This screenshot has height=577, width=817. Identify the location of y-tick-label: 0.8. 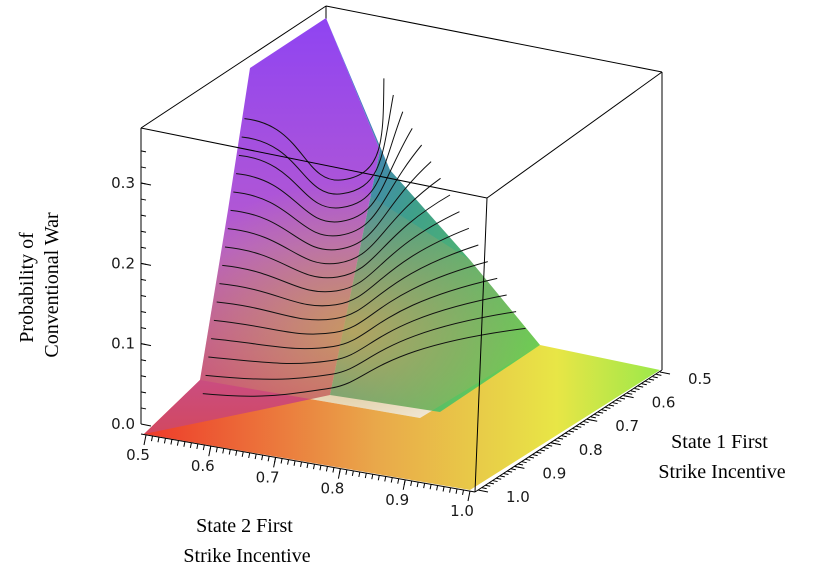
(591, 450).